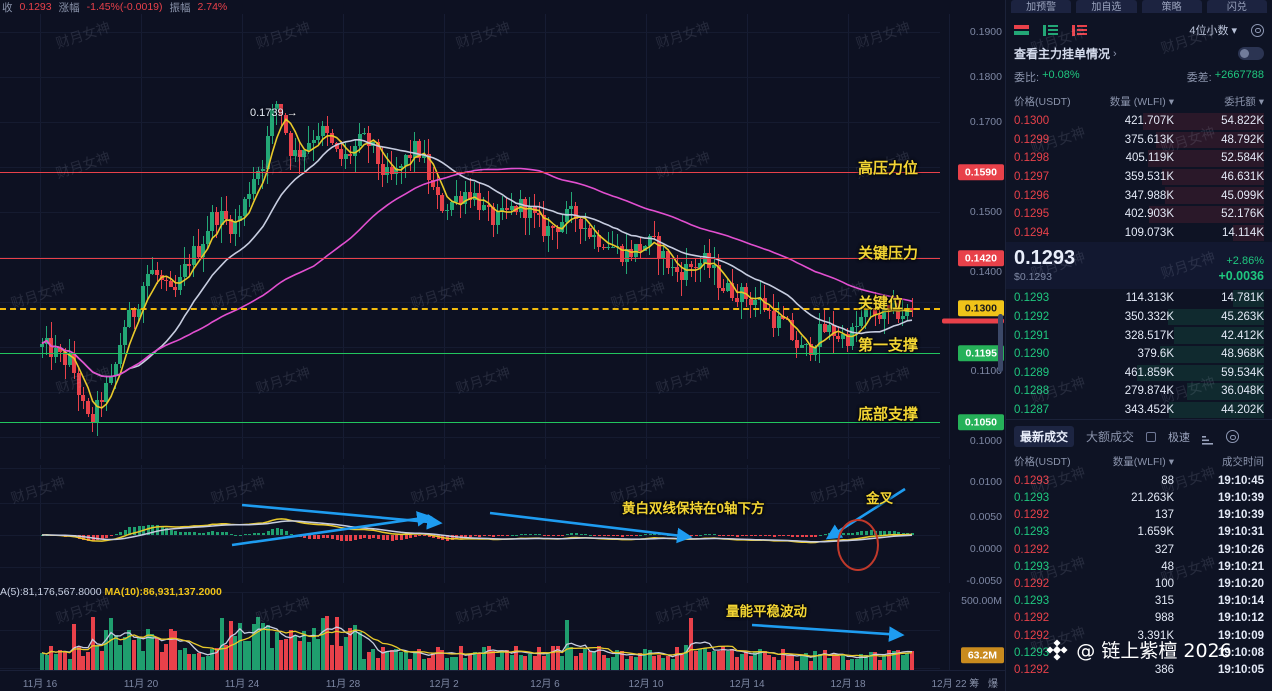 This screenshot has height=691, width=1272. I want to click on convert-button: 闪兑, so click(1236, 6).